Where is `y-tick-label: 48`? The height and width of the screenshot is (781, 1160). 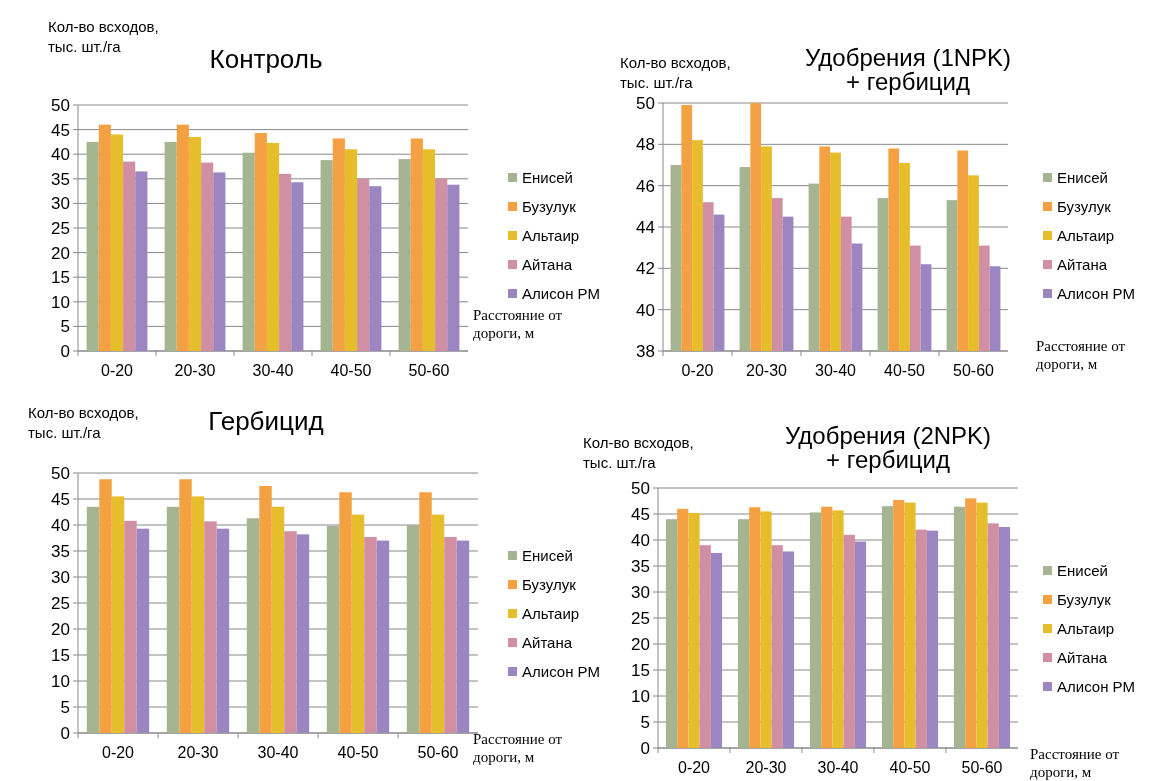 y-tick-label: 48 is located at coordinates (645, 145).